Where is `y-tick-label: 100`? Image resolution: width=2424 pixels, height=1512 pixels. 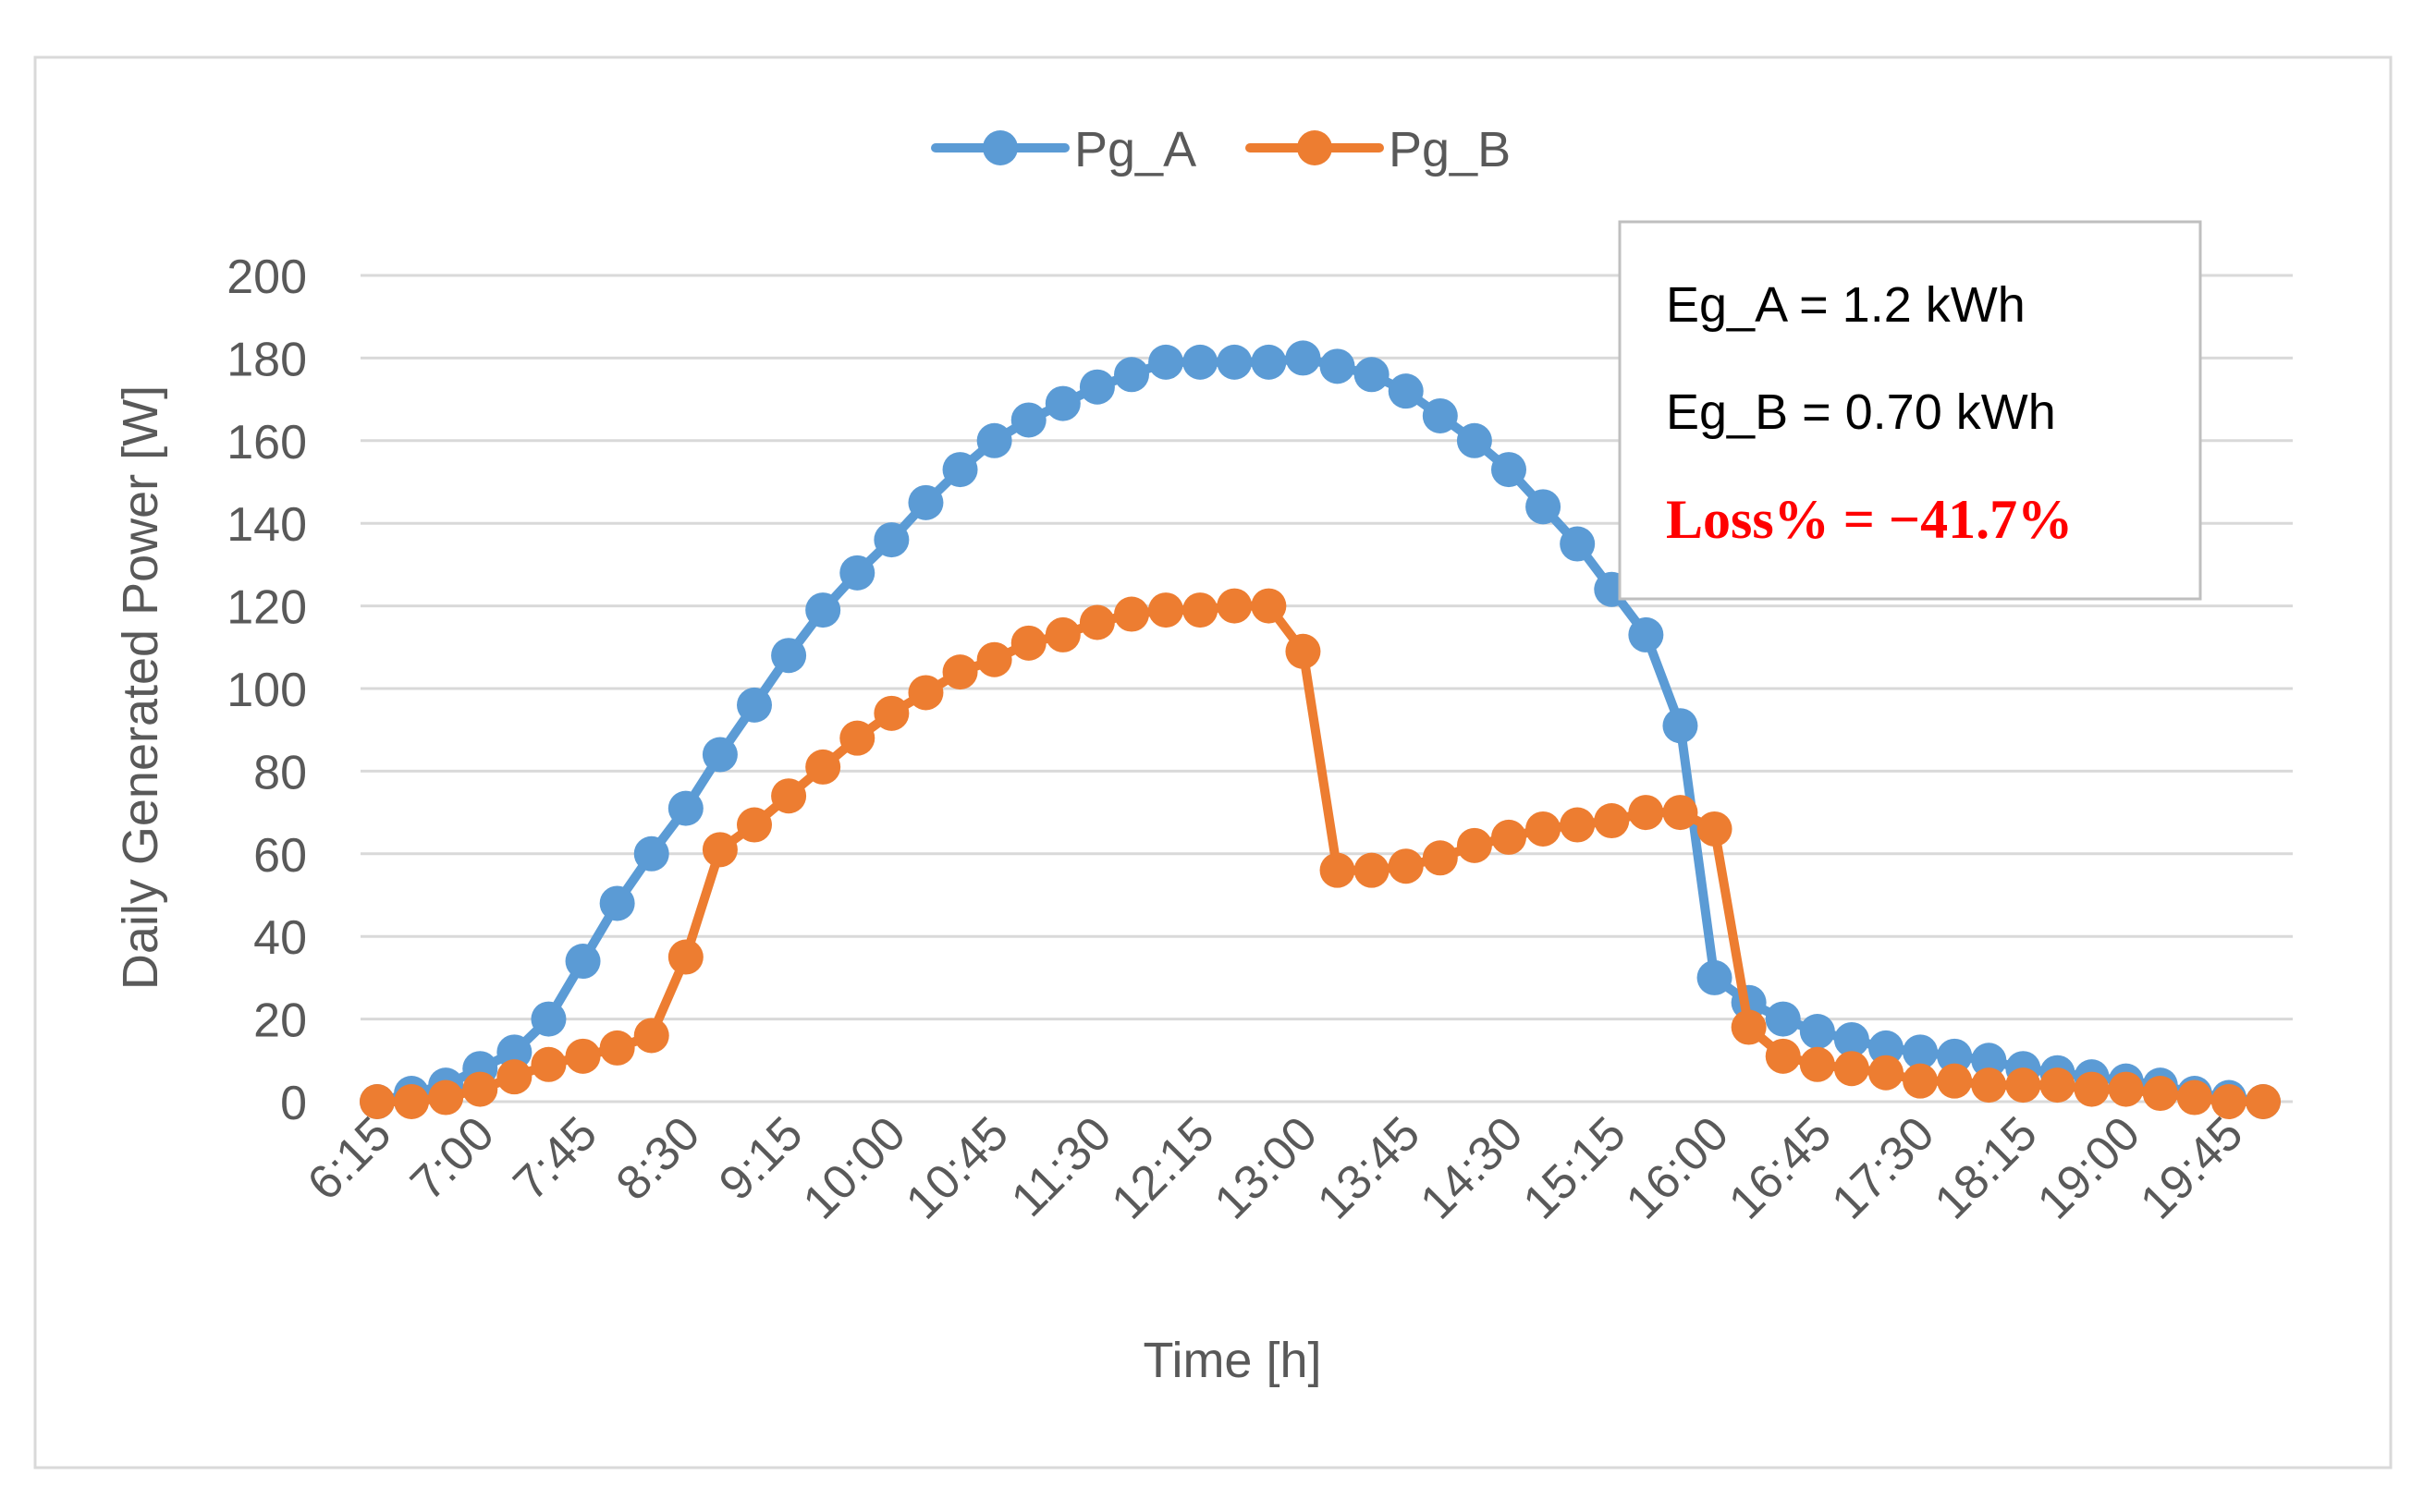
y-tick-label: 100 is located at coordinates (266, 691).